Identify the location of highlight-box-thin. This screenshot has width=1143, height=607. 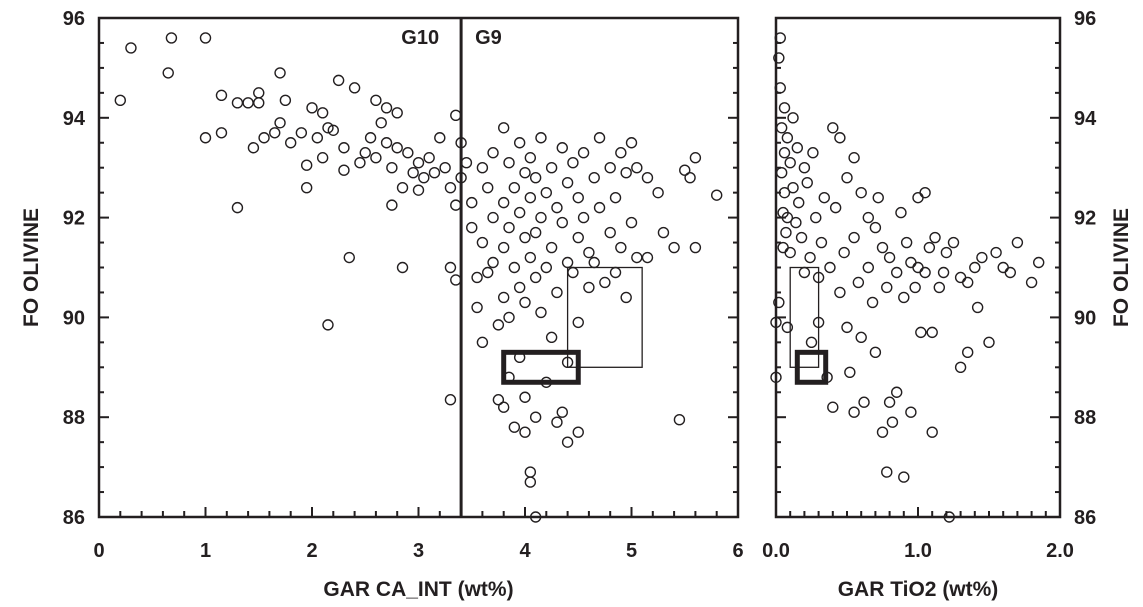
(604, 317).